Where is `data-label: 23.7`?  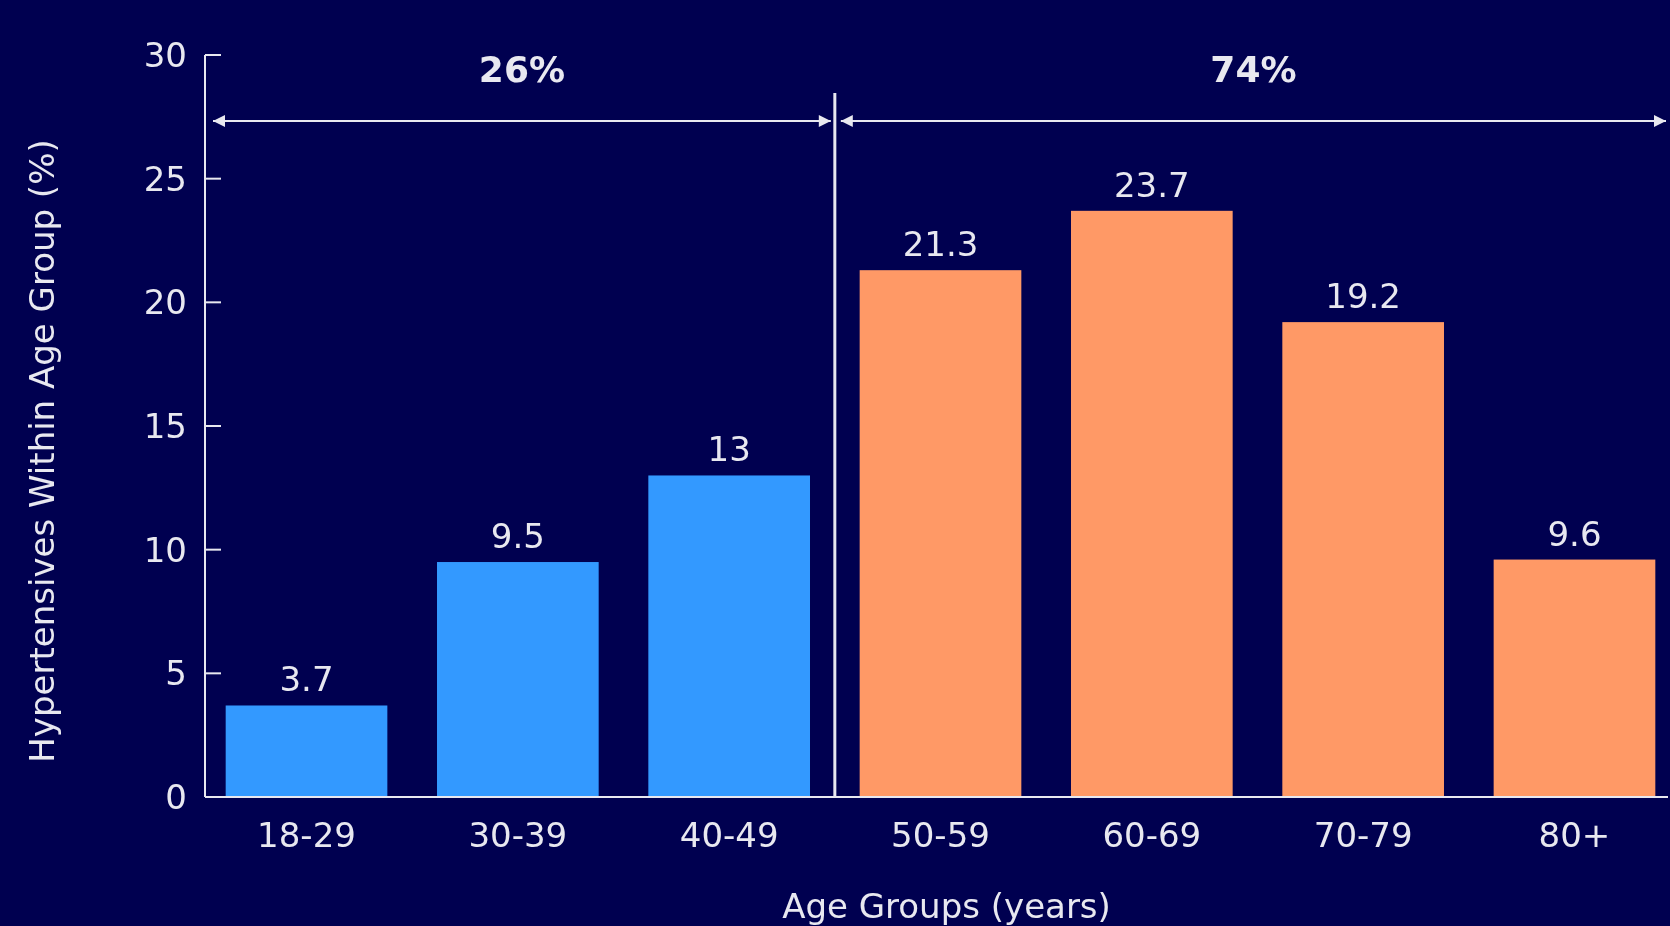 data-label: 23.7 is located at coordinates (1151, 184).